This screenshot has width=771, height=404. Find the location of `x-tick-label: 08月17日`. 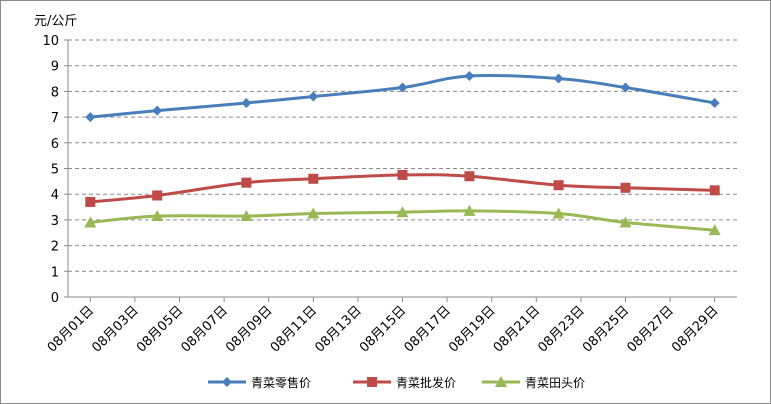

x-tick-label: 08月17日 is located at coordinates (428, 329).